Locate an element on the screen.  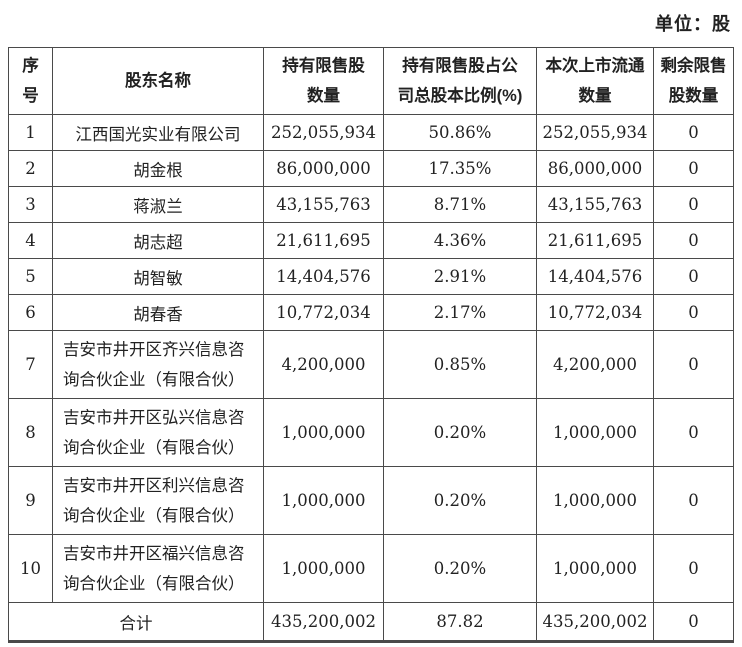
cell-shareholder-name: 胡春香 is located at coordinates (158, 312).